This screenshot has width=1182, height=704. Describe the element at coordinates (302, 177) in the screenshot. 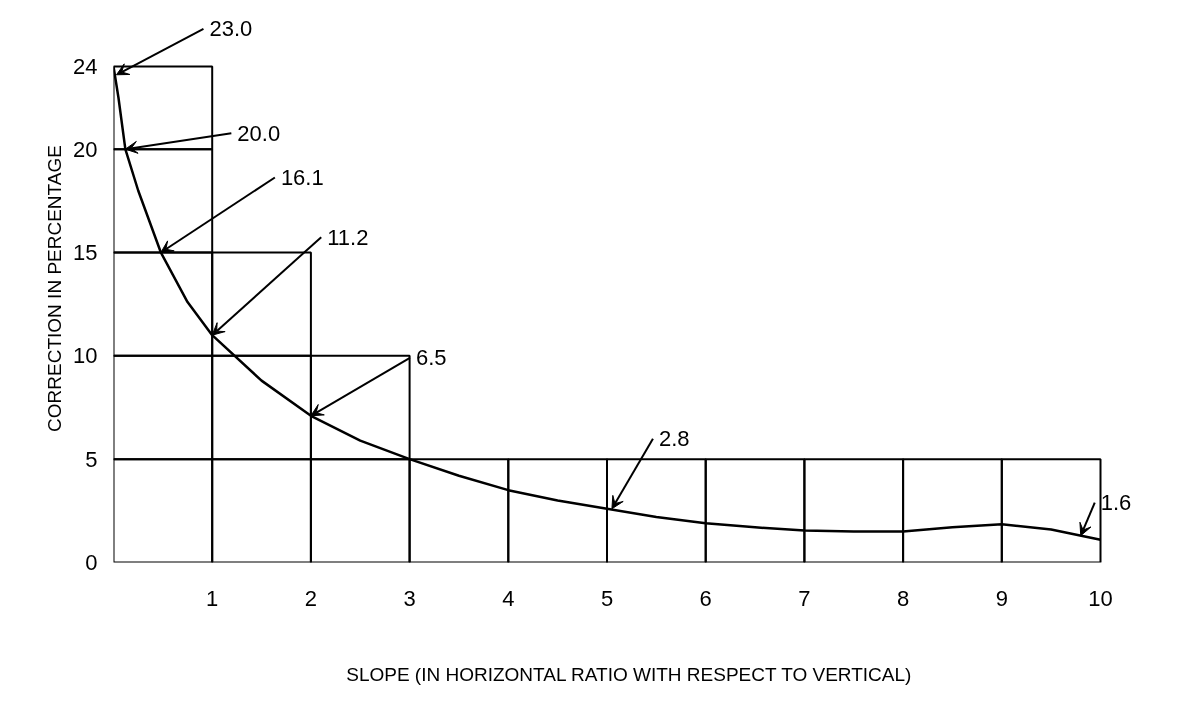

I see `annotation: 16.1` at that location.